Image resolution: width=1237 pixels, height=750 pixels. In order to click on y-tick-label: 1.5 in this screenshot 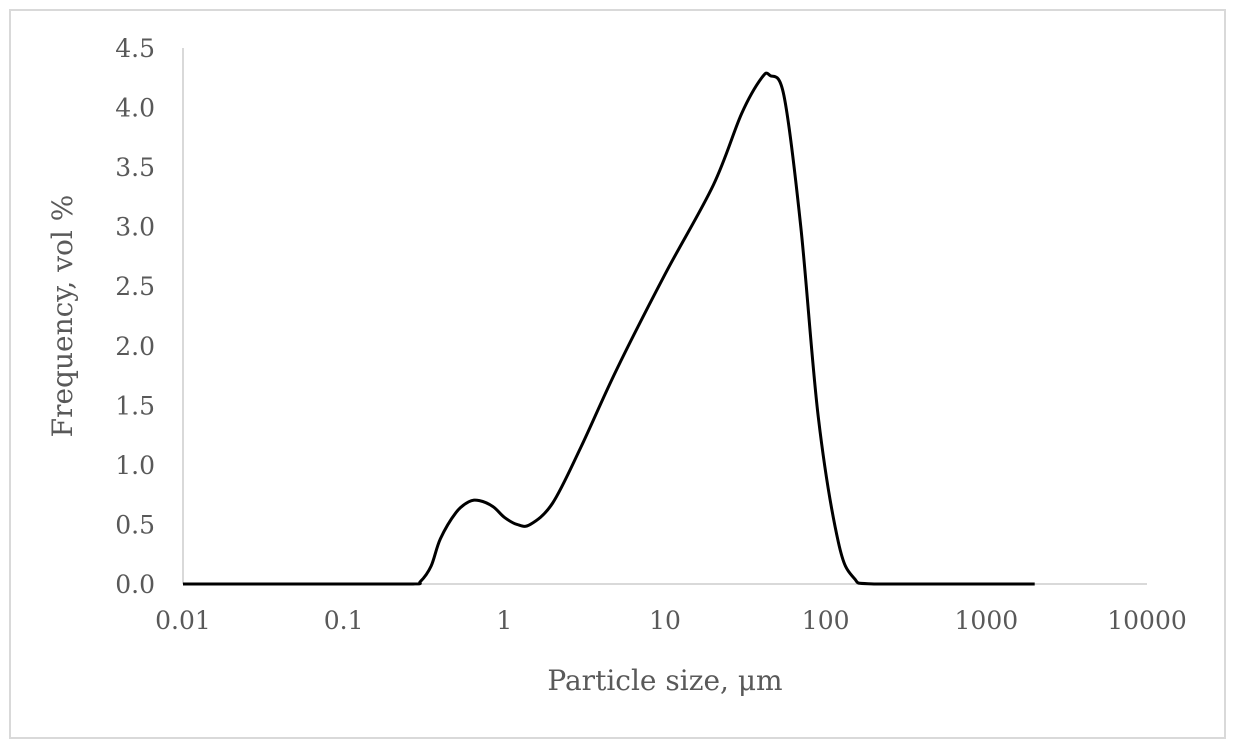, I will do `click(135, 405)`.